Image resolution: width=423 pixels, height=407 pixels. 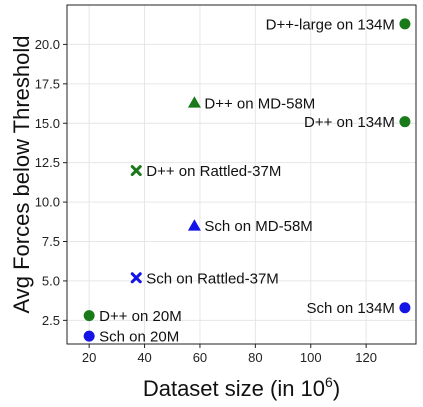 What do you see at coordinates (51, 241) in the screenshot?
I see `y-tick-label: 7.5` at bounding box center [51, 241].